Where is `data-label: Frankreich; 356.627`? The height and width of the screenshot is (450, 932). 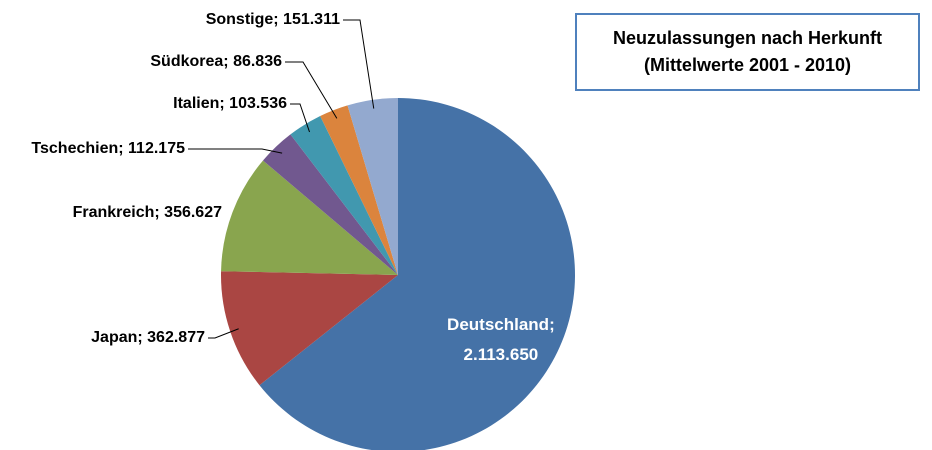 data-label: Frankreich; 356.627 is located at coordinates (147, 212).